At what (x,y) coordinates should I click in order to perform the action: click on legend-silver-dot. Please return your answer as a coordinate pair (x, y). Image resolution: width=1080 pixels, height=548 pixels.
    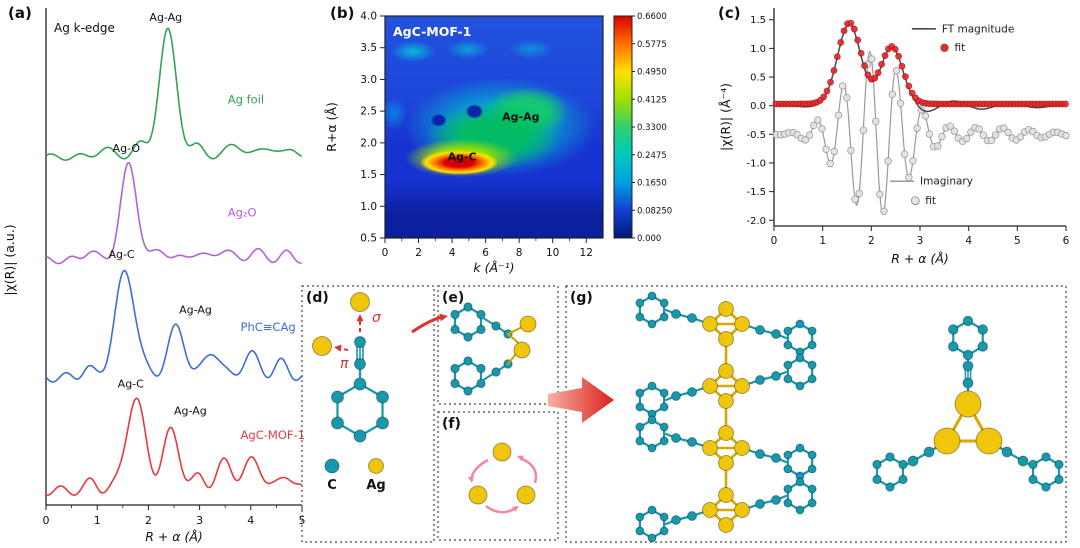
    Looking at the image, I should click on (376, 466).